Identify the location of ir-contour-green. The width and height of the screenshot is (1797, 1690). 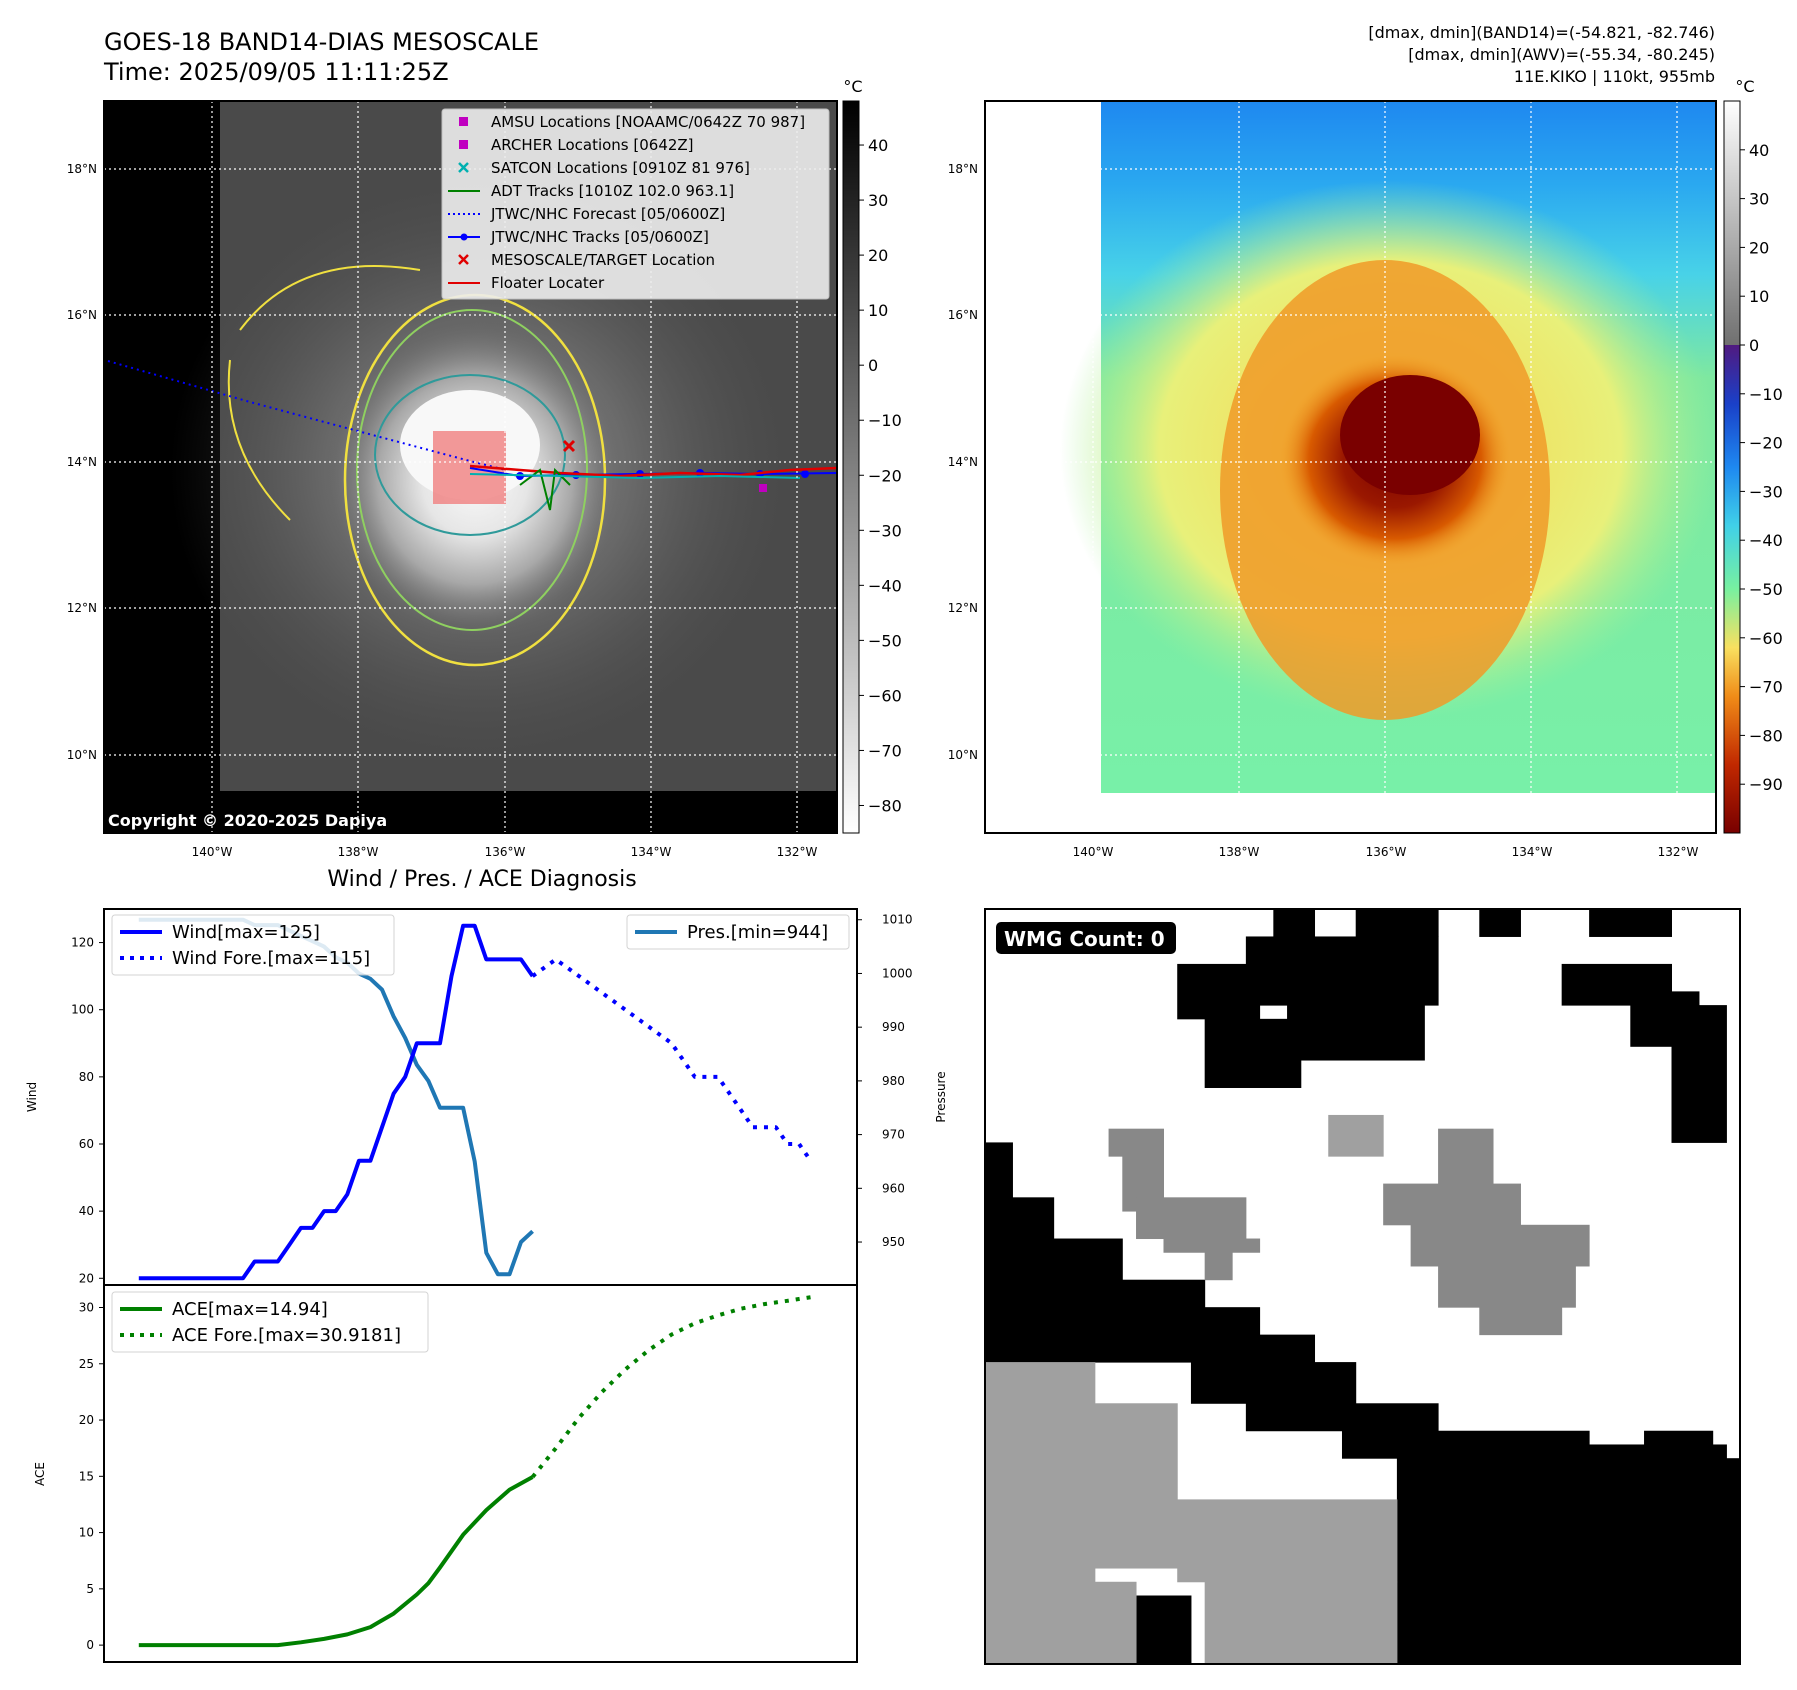
(472, 470).